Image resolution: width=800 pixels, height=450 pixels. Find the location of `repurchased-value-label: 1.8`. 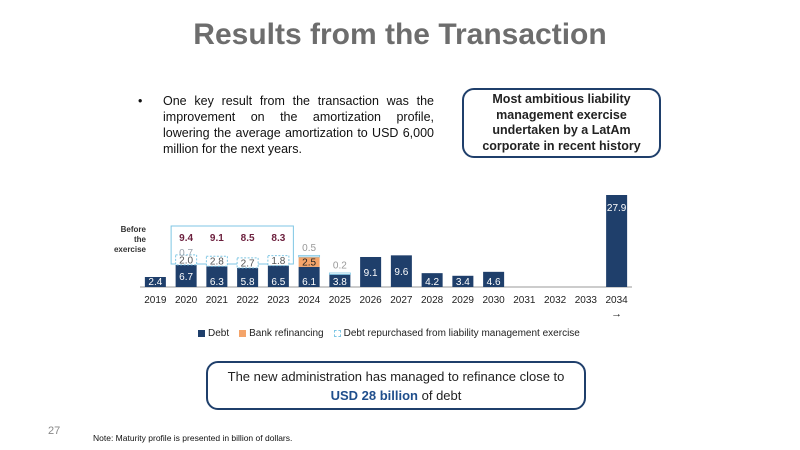

repurchased-value-label: 1.8 is located at coordinates (278, 261).